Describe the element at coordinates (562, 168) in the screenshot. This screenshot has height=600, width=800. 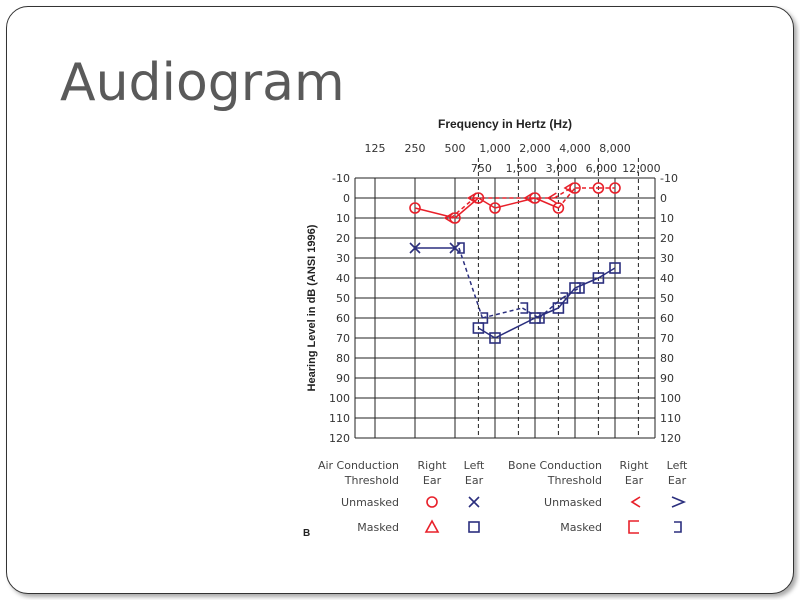
I see `x-mid-tick-label: 3,000` at that location.